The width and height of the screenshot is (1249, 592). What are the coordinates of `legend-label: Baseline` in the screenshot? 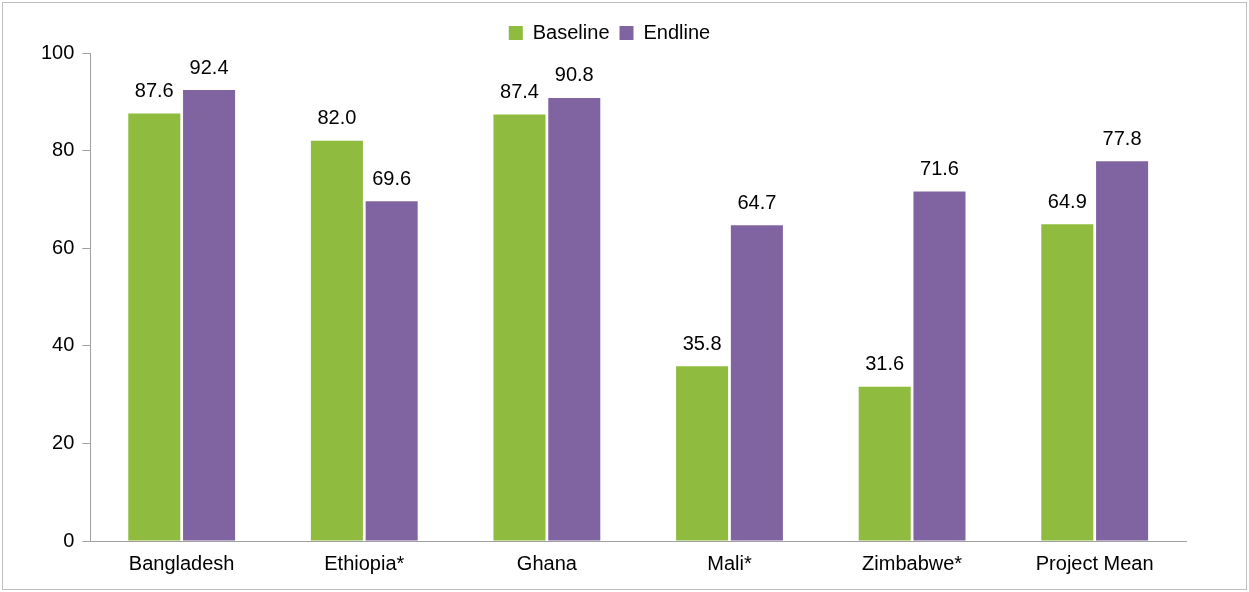 It's located at (571, 31).